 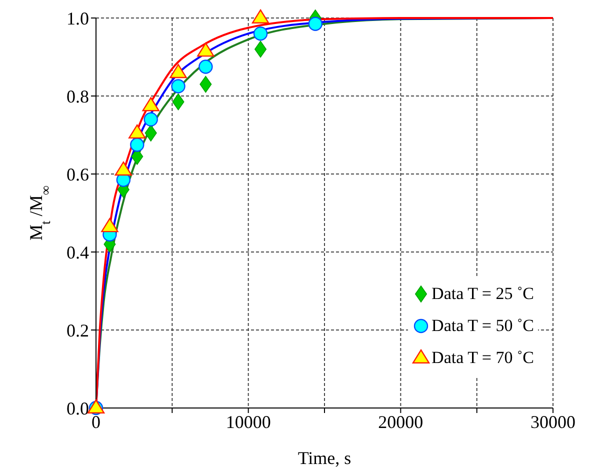 What do you see at coordinates (96, 422) in the screenshot?
I see `x-tick-label: 0` at bounding box center [96, 422].